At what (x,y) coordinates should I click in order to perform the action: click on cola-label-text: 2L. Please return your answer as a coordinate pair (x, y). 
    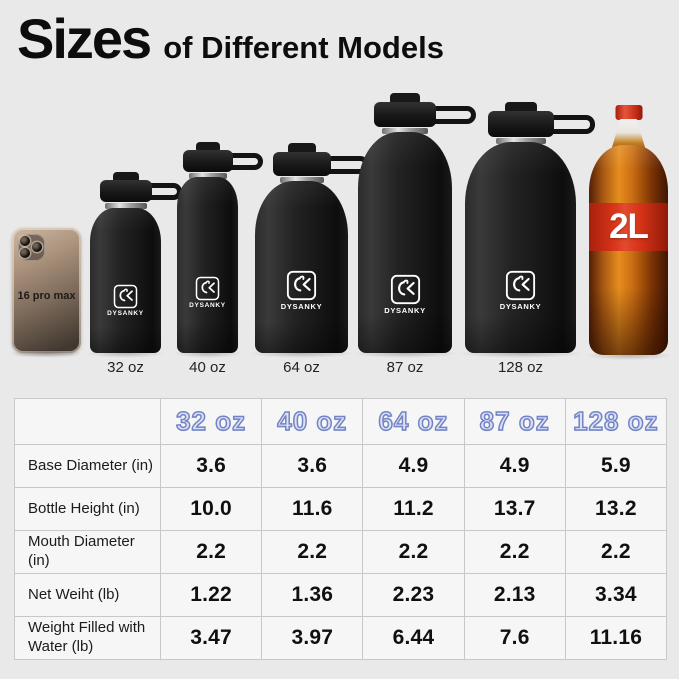
    Looking at the image, I should click on (629, 226).